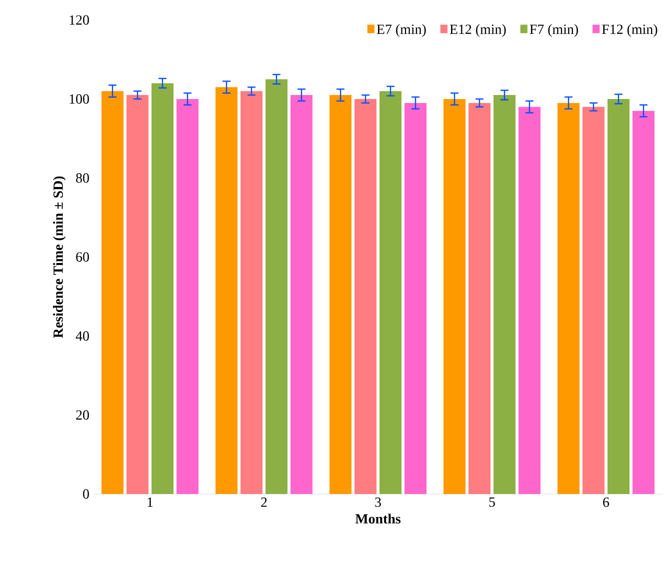  Describe the element at coordinates (82, 336) in the screenshot. I see `y-tick-label: 40` at that location.